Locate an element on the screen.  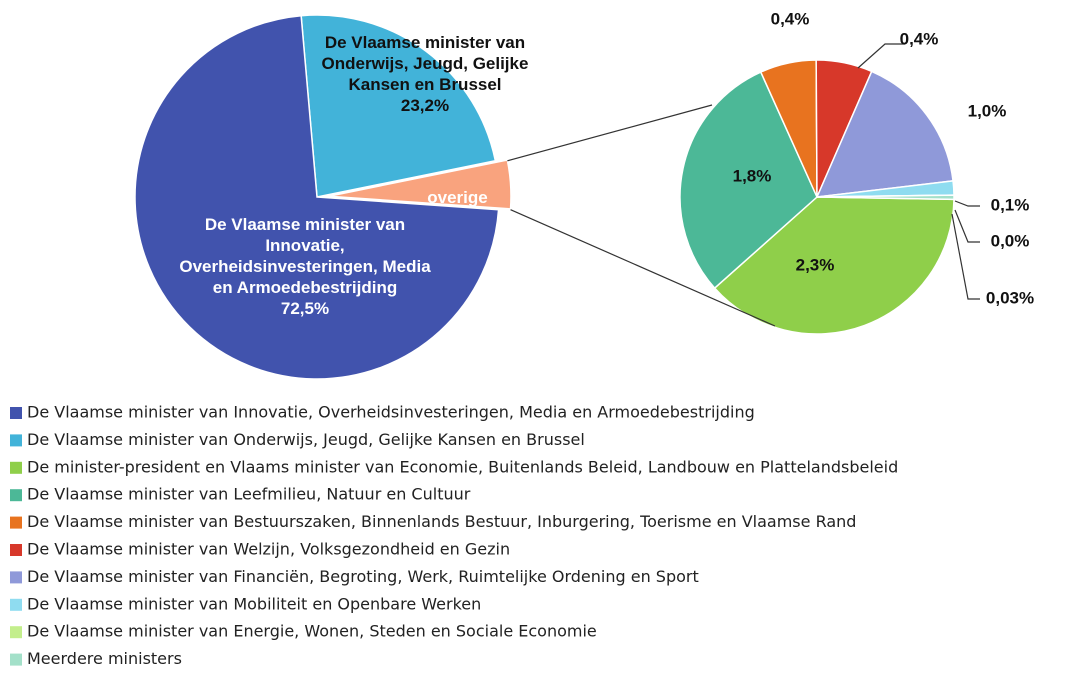
label: overige is located at coordinates (457, 197).